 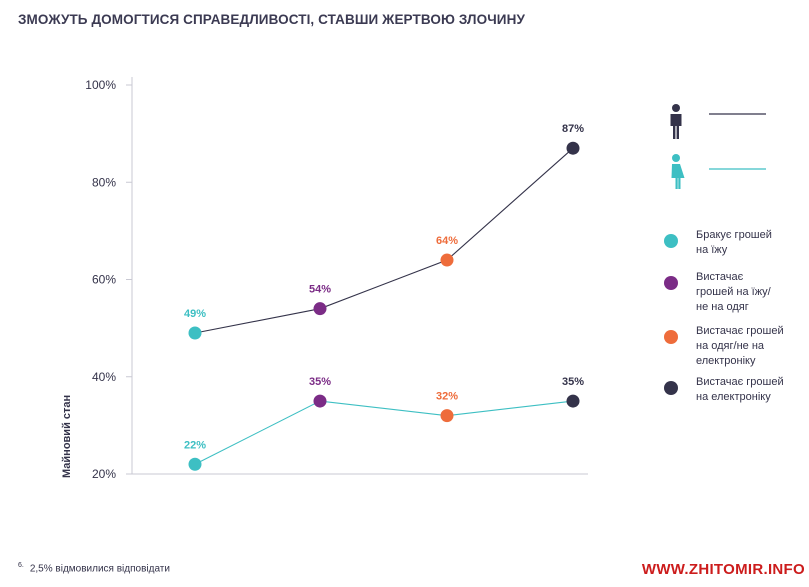 I want to click on footnote-text: 2,5% відмовилися відповідати, so click(x=99, y=569).